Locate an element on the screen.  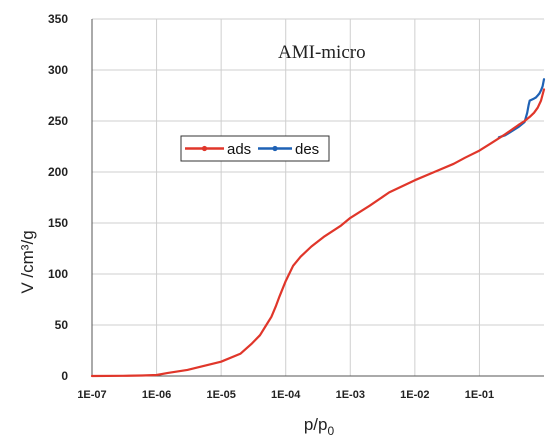
y-tick-label: 0 is located at coordinates (64, 376).